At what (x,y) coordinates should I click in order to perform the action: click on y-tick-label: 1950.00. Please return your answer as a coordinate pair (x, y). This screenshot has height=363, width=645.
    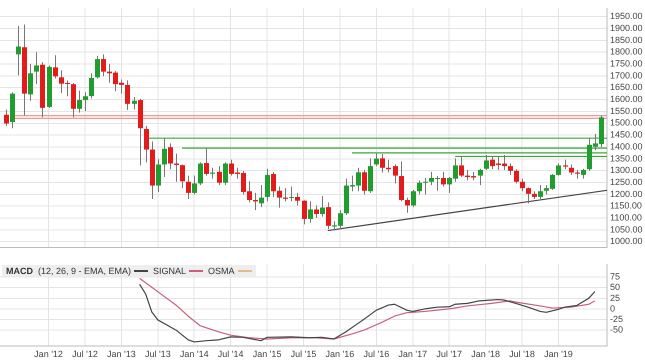
    Looking at the image, I should click on (626, 16).